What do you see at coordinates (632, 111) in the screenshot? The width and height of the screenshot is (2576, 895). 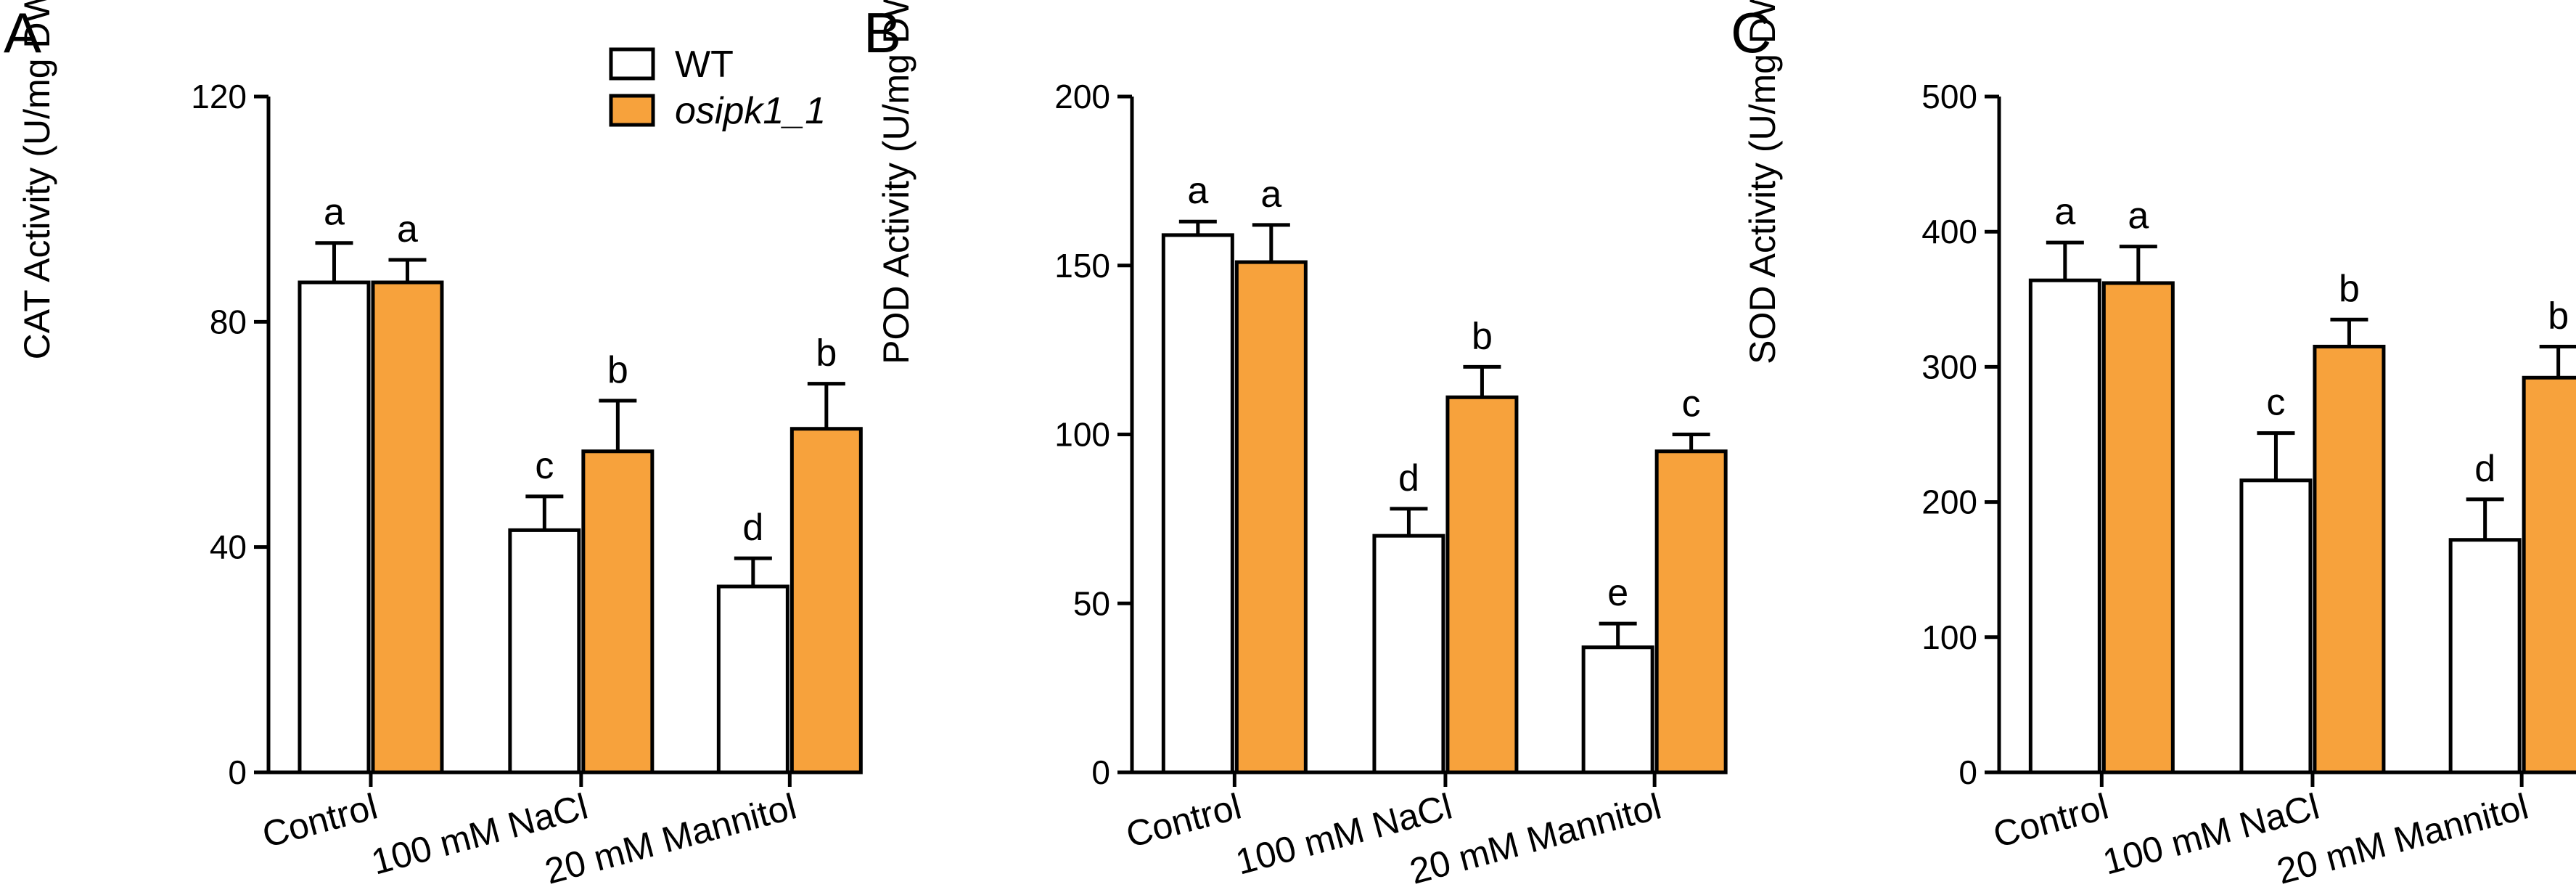 I see `legend-swatch-mutant` at bounding box center [632, 111].